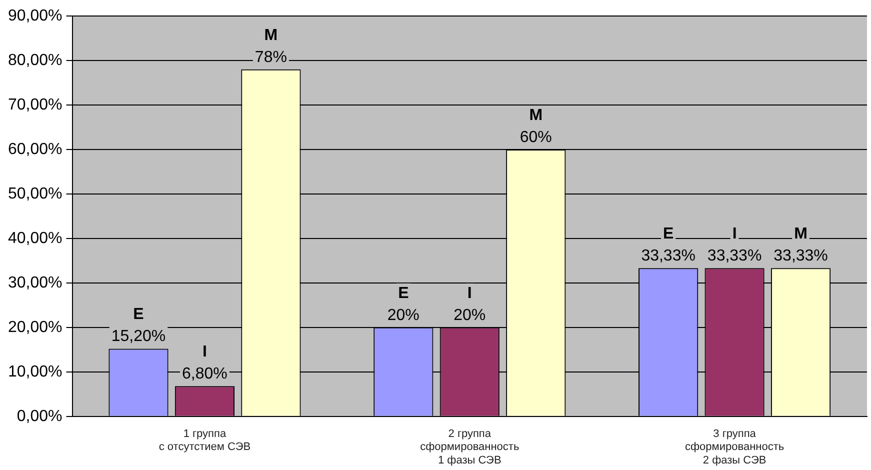  What do you see at coordinates (138, 337) in the screenshot?
I see `data-label: 15,20%` at bounding box center [138, 337].